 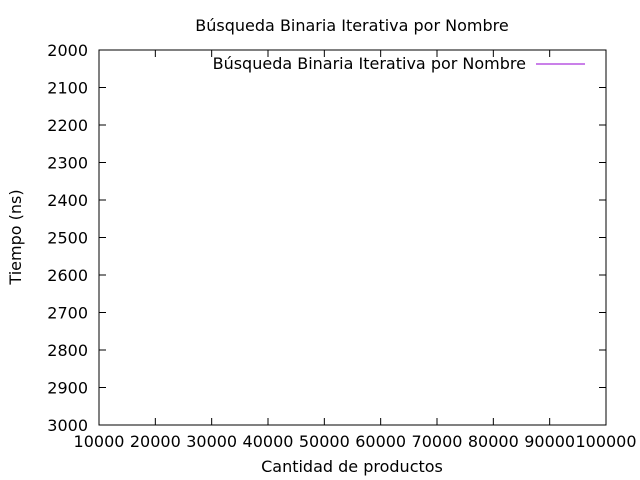 What do you see at coordinates (380, 441) in the screenshot?
I see `x-tick-label: 60000` at bounding box center [380, 441].